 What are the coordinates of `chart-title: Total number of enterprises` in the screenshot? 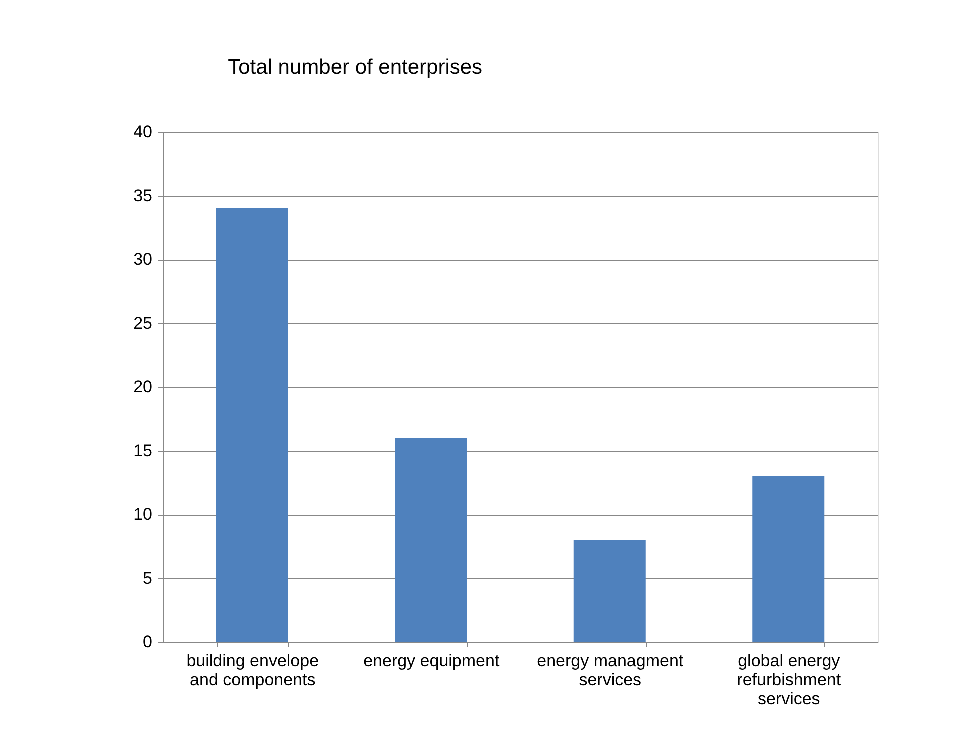 It's located at (355, 67).